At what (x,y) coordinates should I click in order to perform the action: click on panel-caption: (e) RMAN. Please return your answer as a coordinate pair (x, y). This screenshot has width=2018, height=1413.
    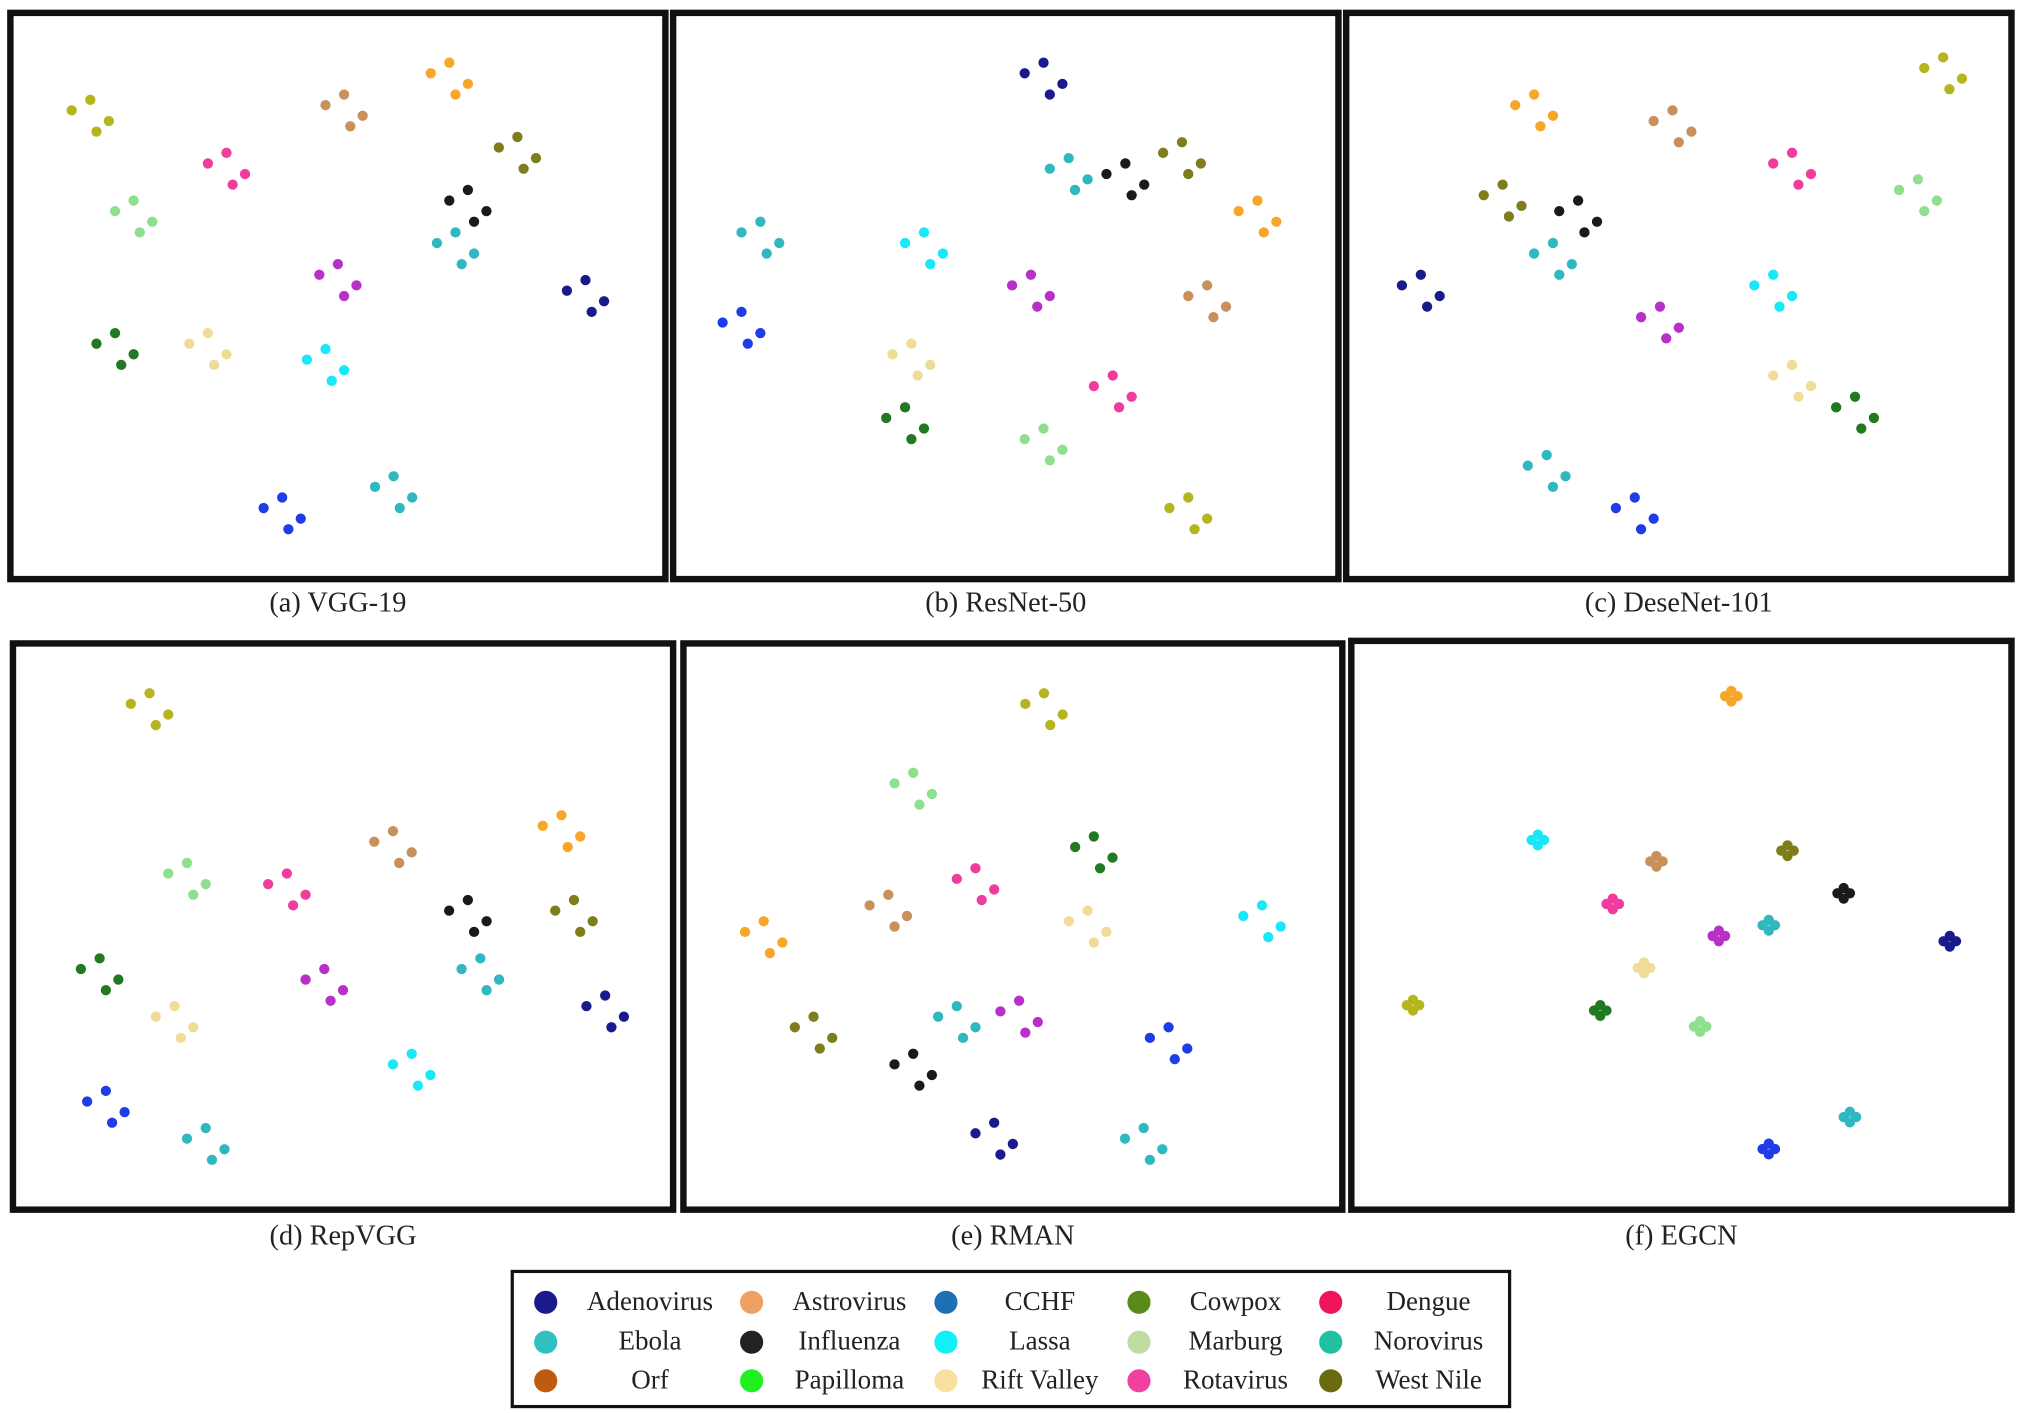
    Looking at the image, I should click on (1012, 1235).